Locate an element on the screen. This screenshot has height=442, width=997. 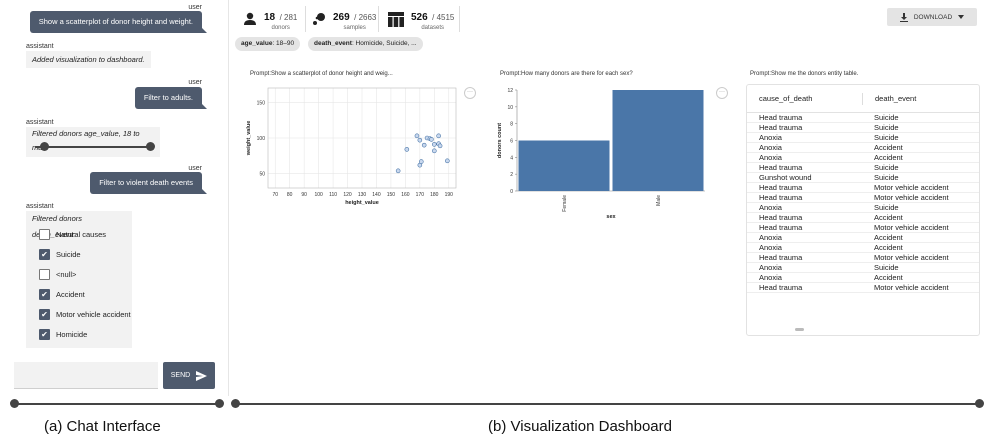
chat-input is located at coordinates (86, 375).